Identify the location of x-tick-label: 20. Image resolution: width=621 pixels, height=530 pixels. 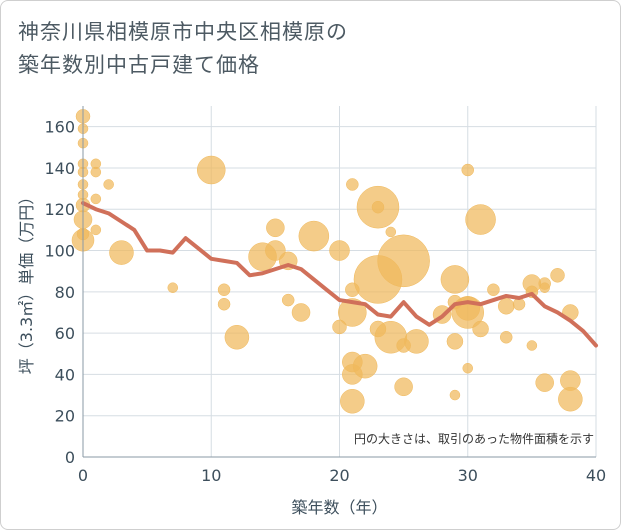
(339, 475).